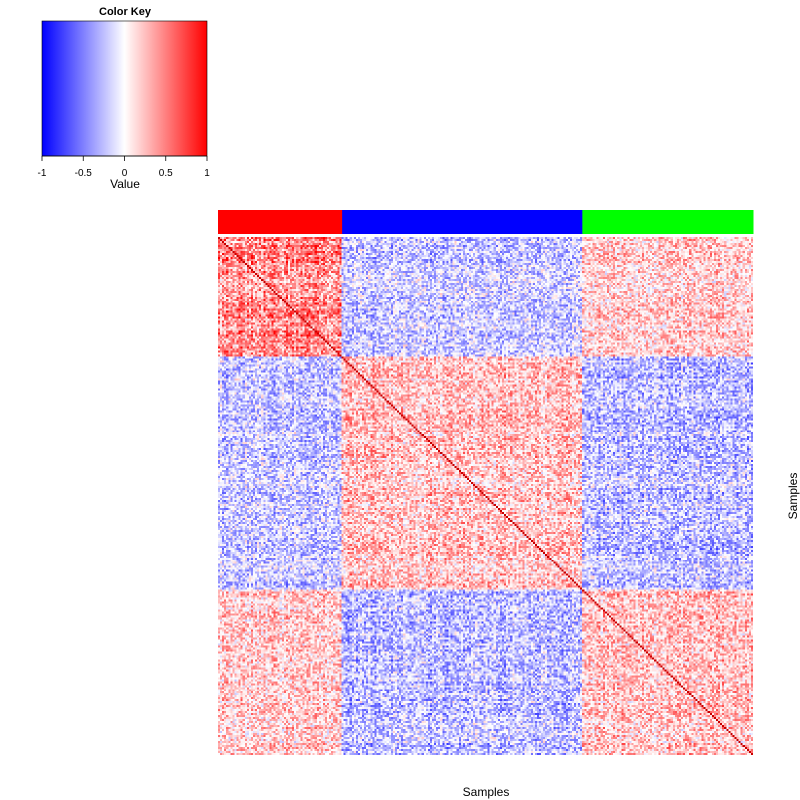 The image size is (800, 800). Describe the element at coordinates (207, 173) in the screenshot. I see `color-key-tick-label: 1` at that location.